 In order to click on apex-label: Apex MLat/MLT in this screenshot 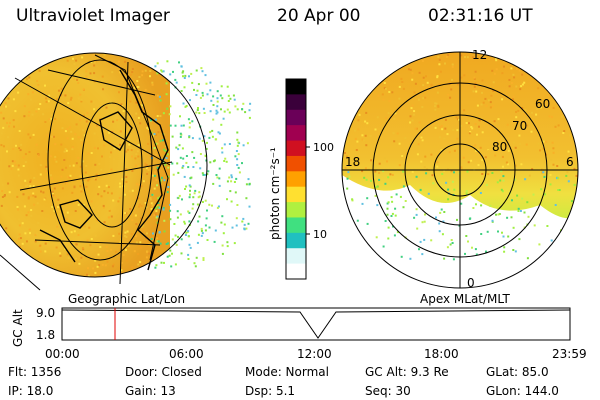, I will do `click(465, 299)`.